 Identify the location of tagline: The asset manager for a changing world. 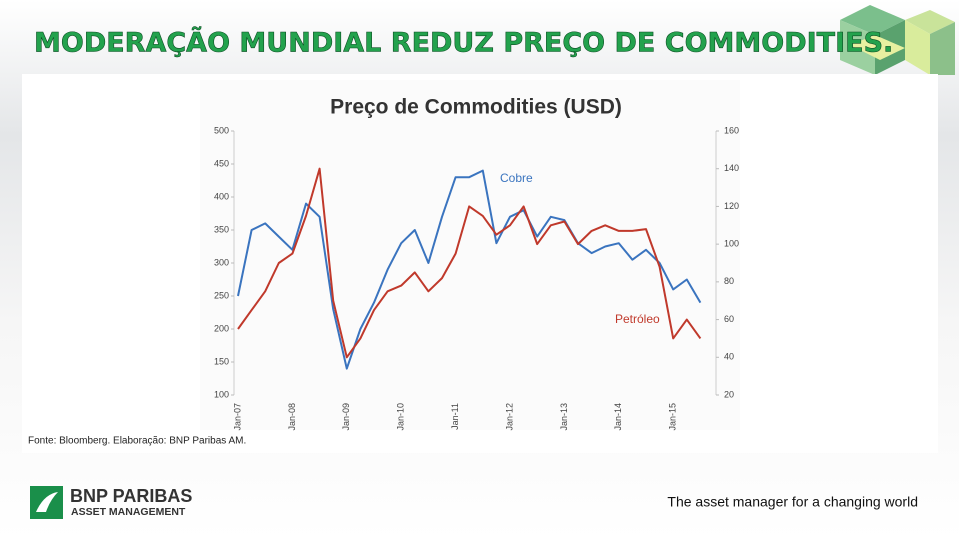
(792, 502).